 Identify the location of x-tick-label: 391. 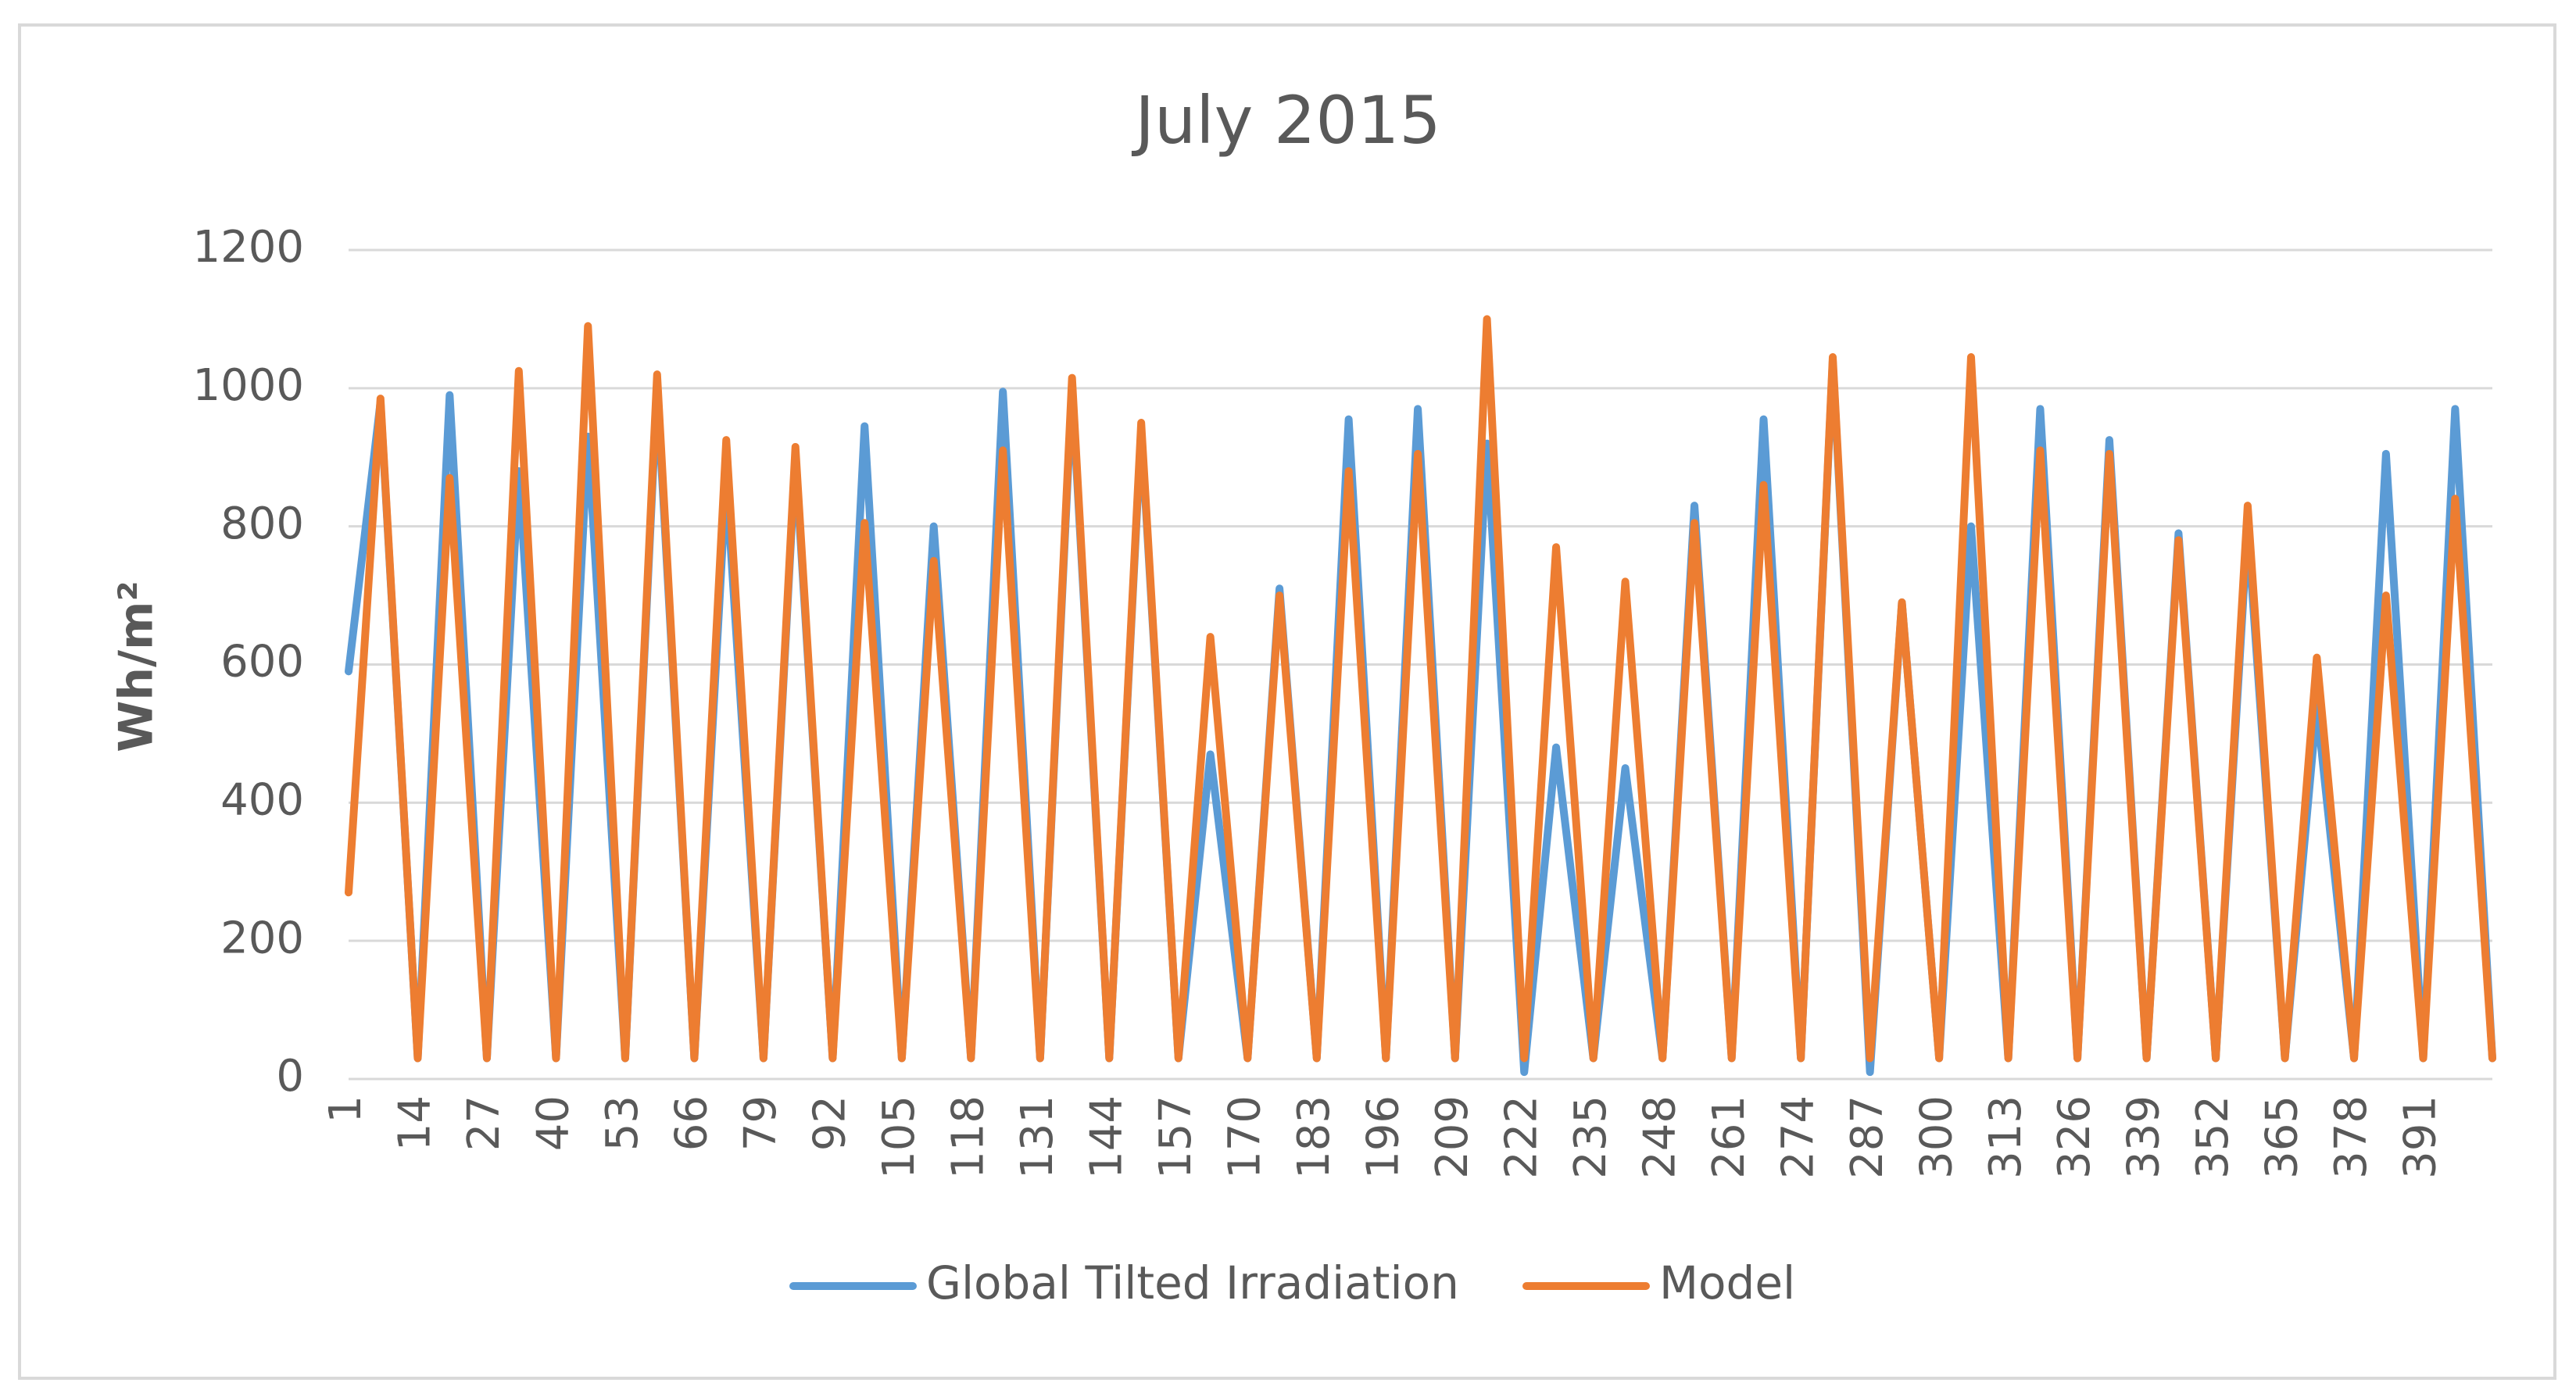
(2420, 1137).